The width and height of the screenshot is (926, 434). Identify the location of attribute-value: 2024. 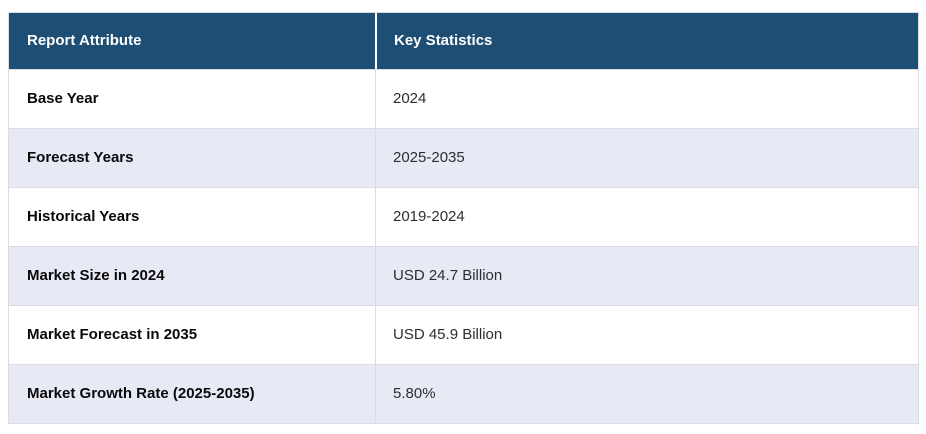
(646, 99).